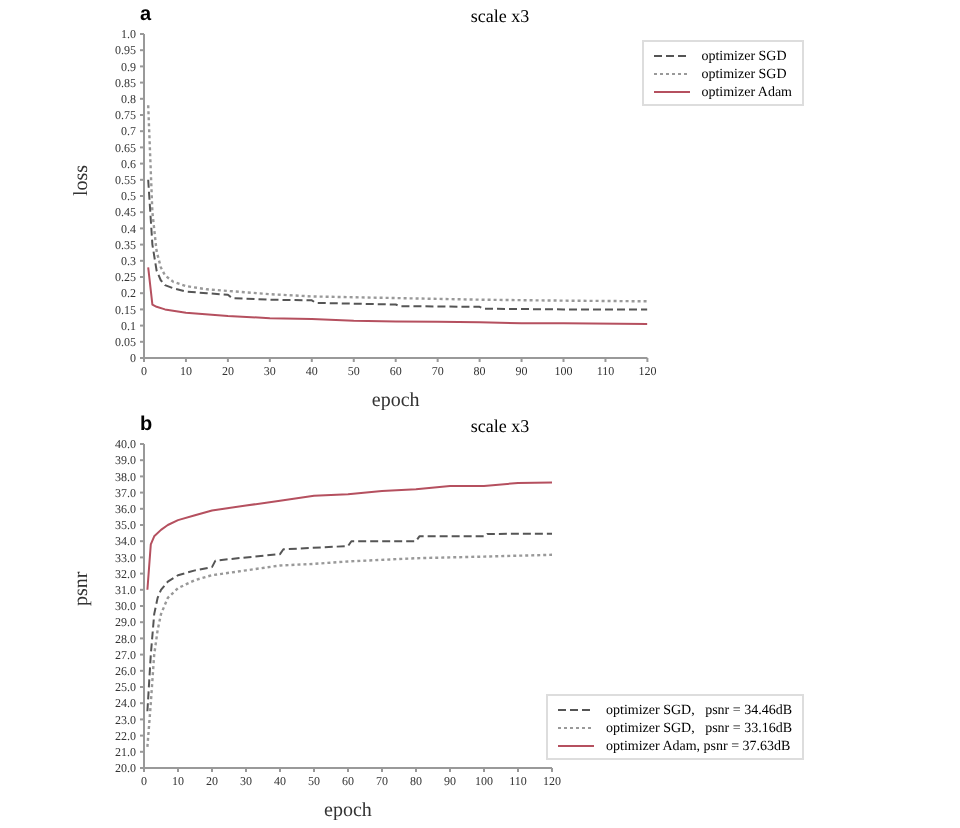 This screenshot has height=828, width=960. Describe the element at coordinates (146, 15) in the screenshot. I see `text: a` at that location.